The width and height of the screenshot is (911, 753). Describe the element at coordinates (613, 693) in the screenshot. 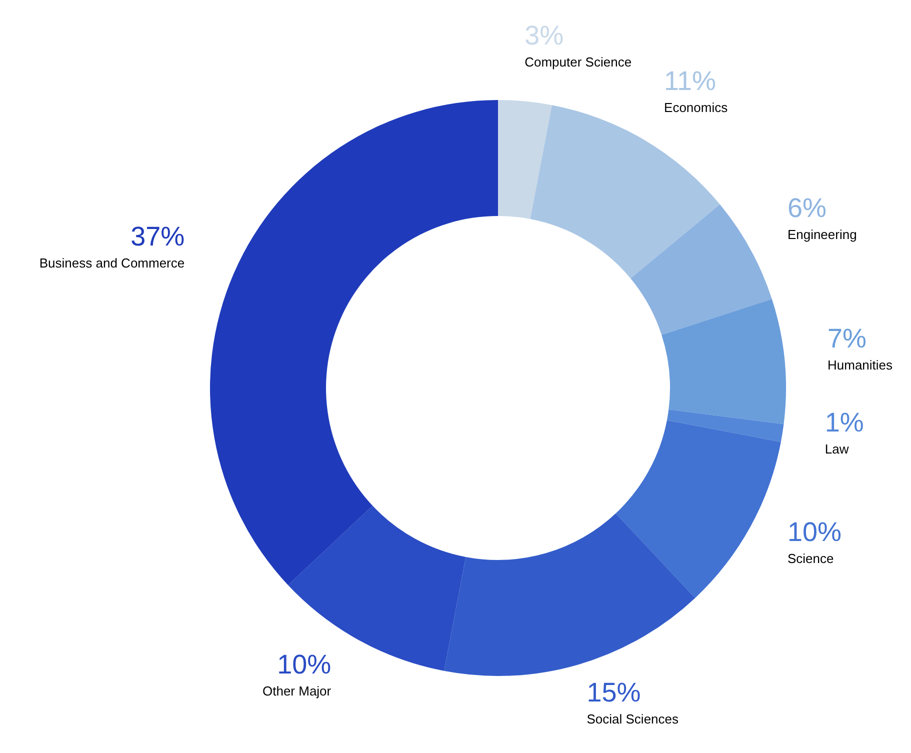

I see `data-label: 15%` at that location.